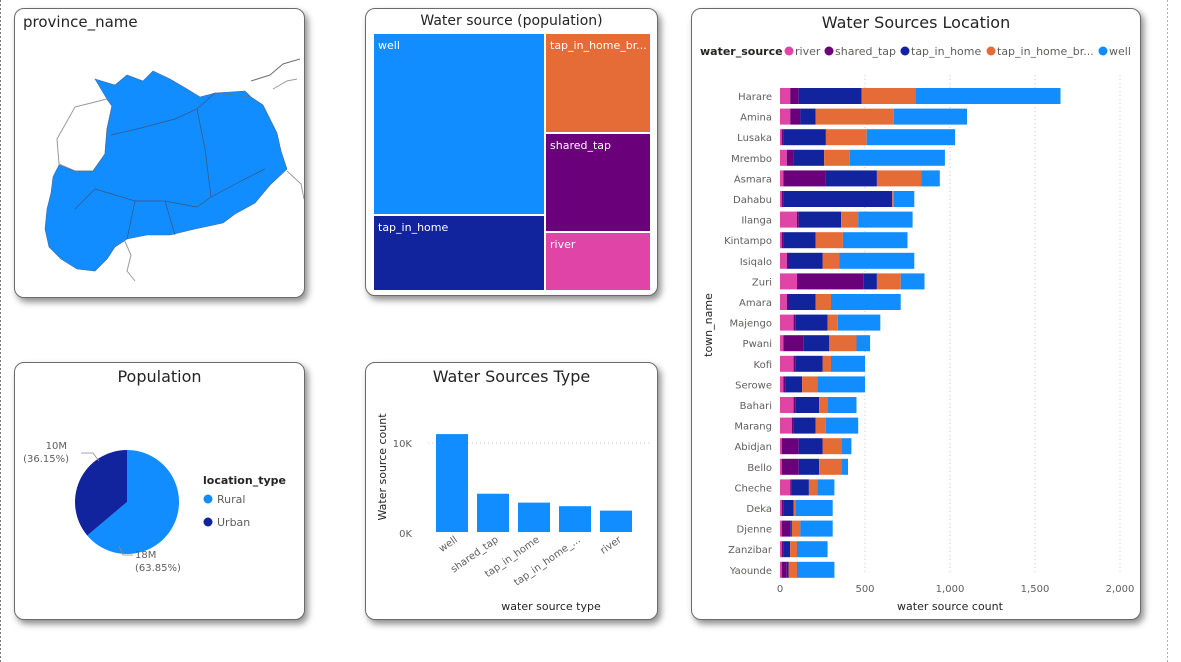  I want to click on bar-cheche-tap-in-home-br, so click(813, 487).